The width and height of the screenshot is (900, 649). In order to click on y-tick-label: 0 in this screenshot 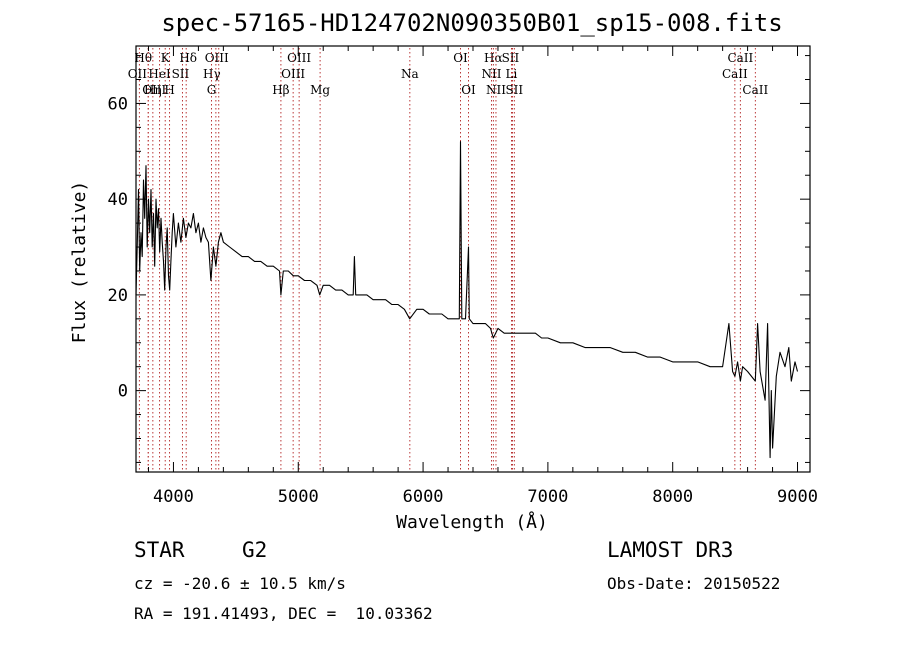, I will do `click(123, 392)`.